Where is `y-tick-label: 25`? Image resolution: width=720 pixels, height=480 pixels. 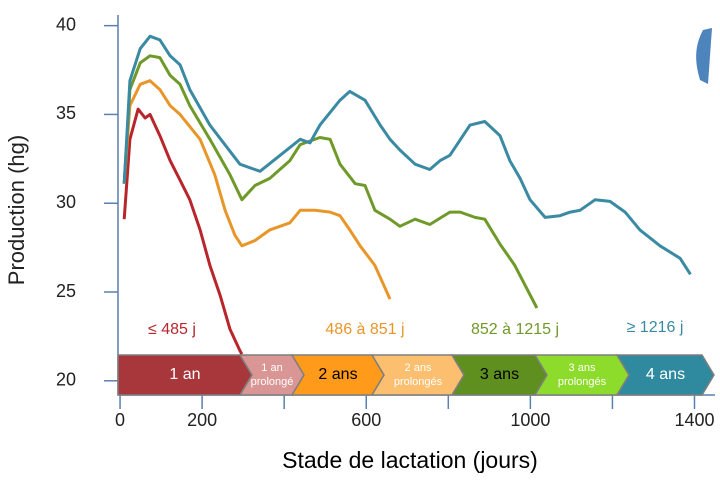 y-tick-label: 25 is located at coordinates (66, 291).